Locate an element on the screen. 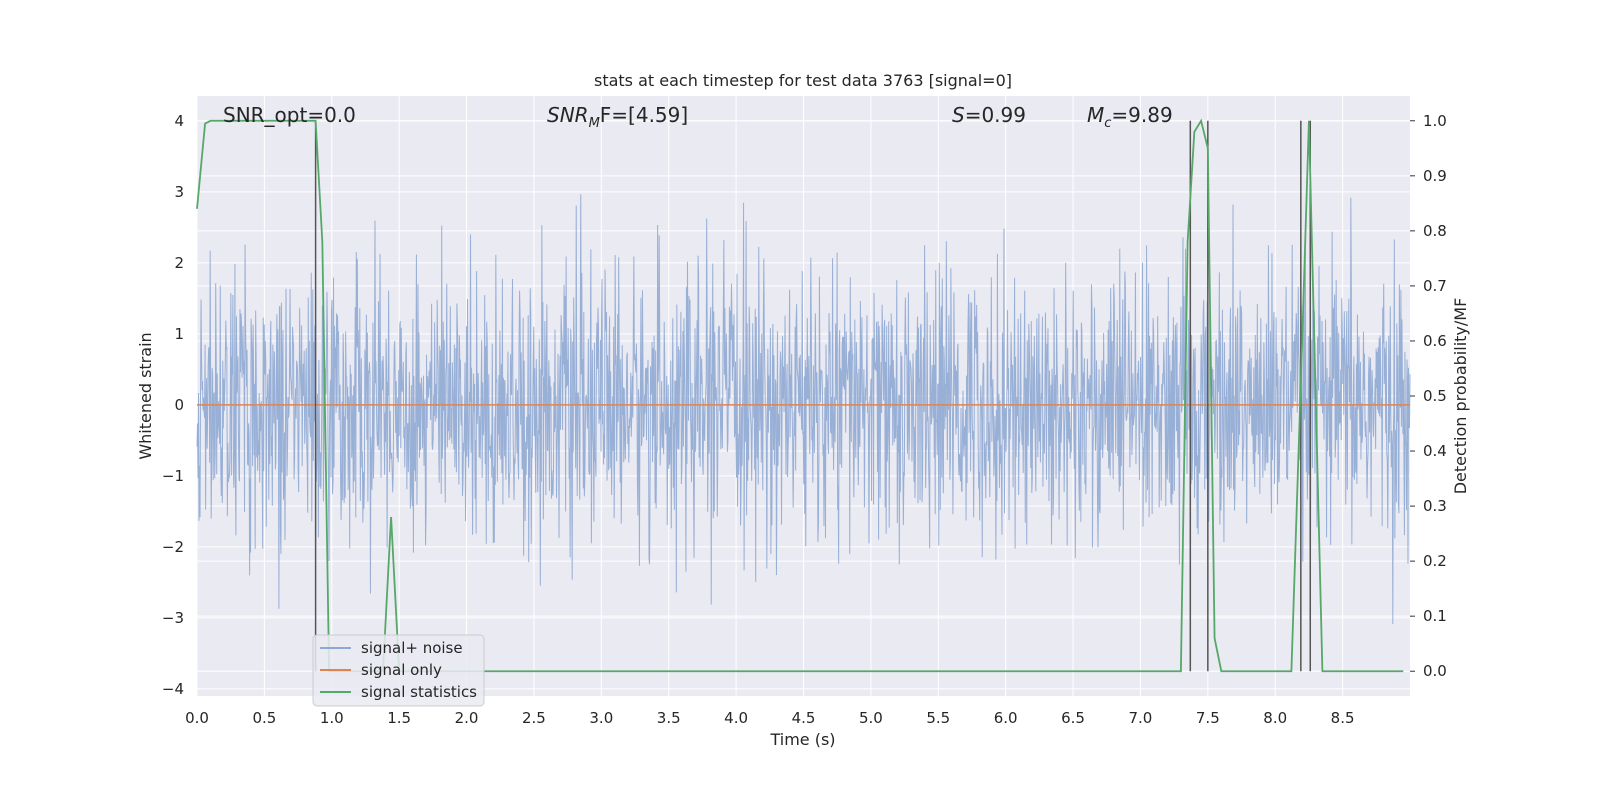 Image resolution: width=1600 pixels, height=804 pixels. y-right-tick-label: 0.2 is located at coordinates (1435, 561).